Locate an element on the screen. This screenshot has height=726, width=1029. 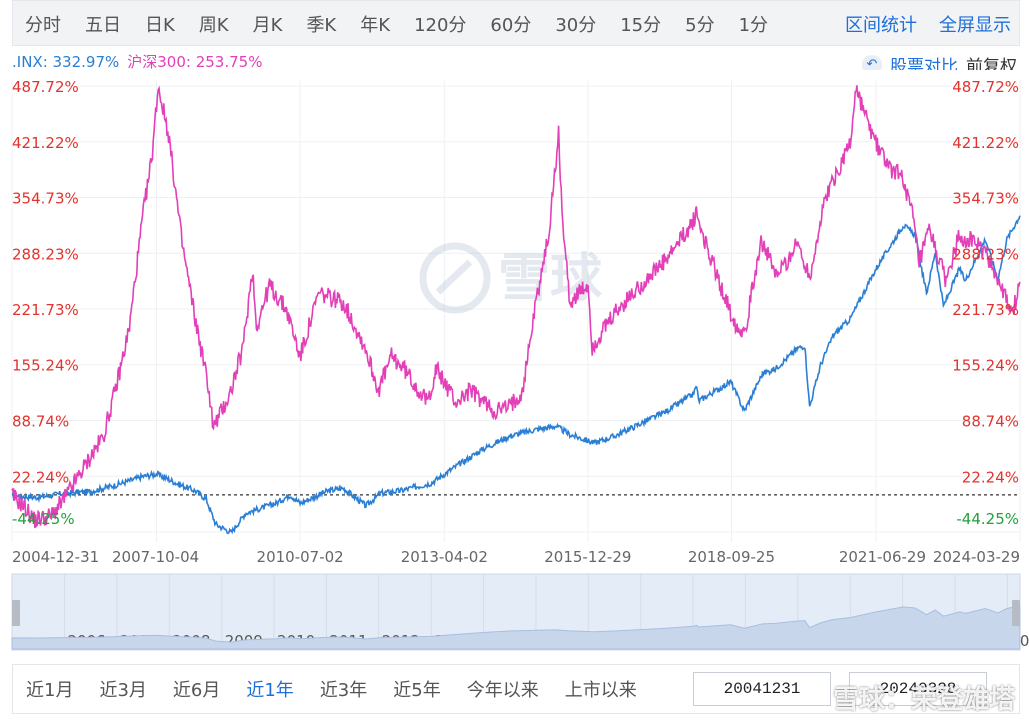
range-bar: 近1月 近3月 近6月 近1年 近3年 近5年 今年以来 上市以来 is located at coordinates (516, 689).